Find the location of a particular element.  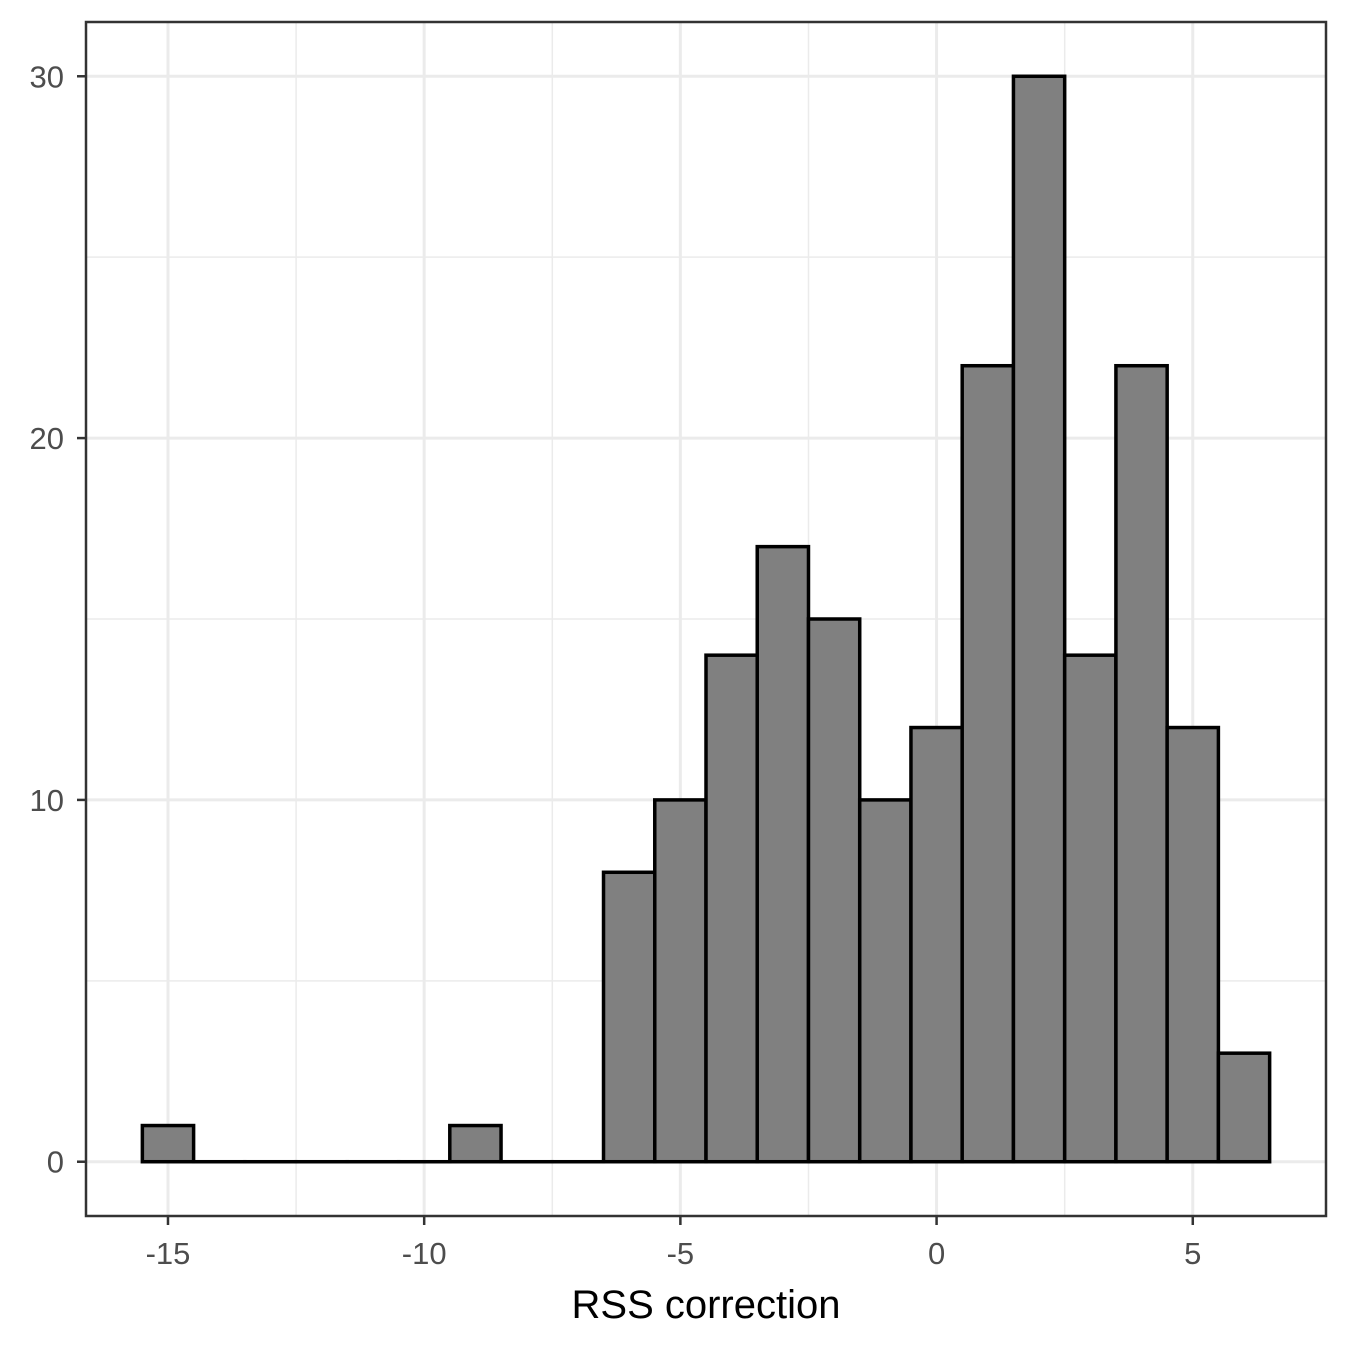

x-tick-label: 0 is located at coordinates (936, 1253).